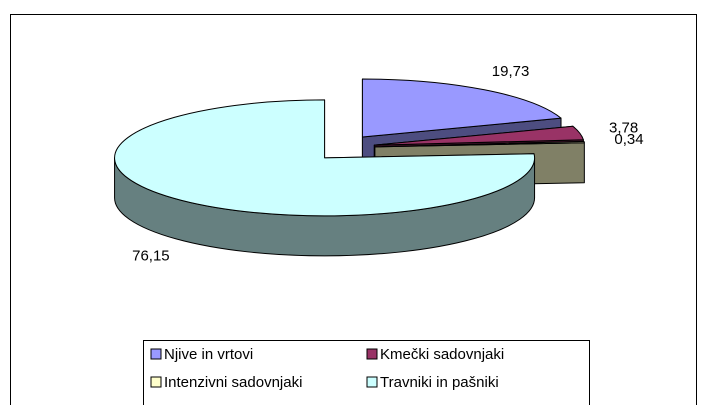 This screenshot has height=405, width=701. Describe the element at coordinates (233, 382) in the screenshot. I see `legend-label: Intenzivni sadovnjaki` at that location.